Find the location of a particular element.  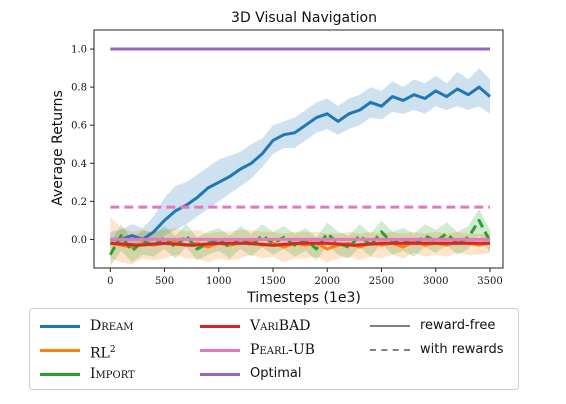

x-tick-label-2: 1000 is located at coordinates (218, 281).